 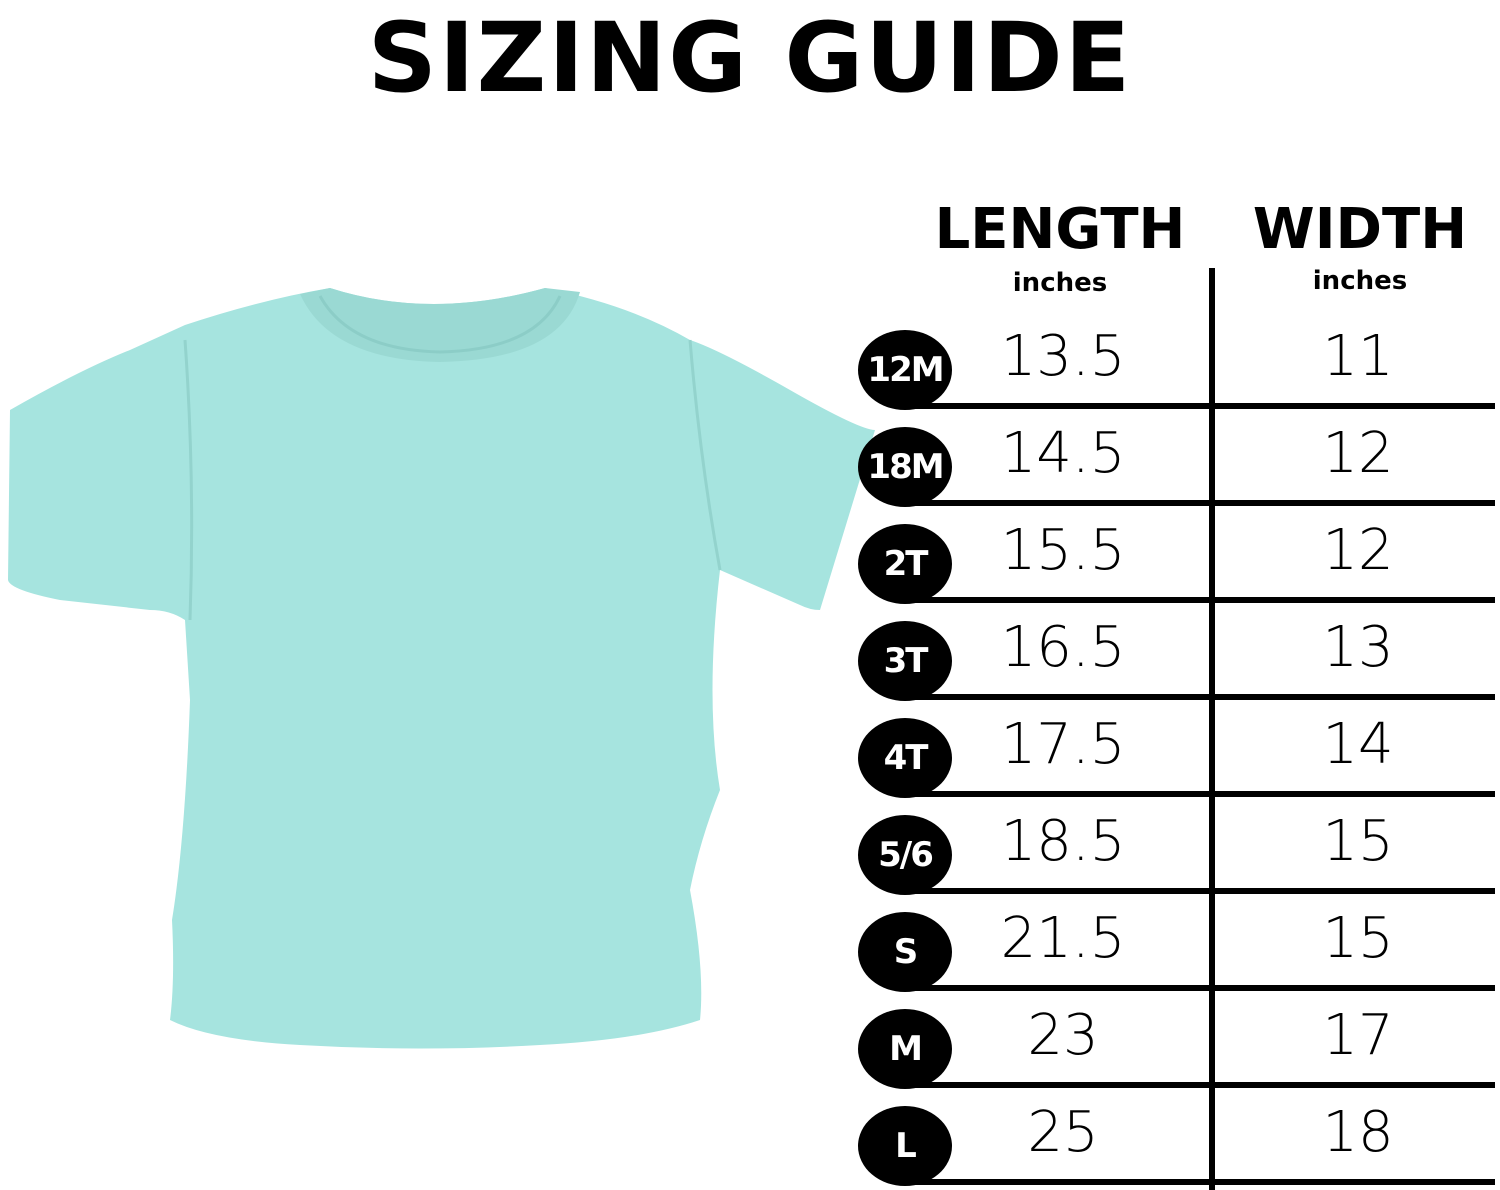 What do you see at coordinates (1063, 647) in the screenshot?
I see `length-value: 16.5` at bounding box center [1063, 647].